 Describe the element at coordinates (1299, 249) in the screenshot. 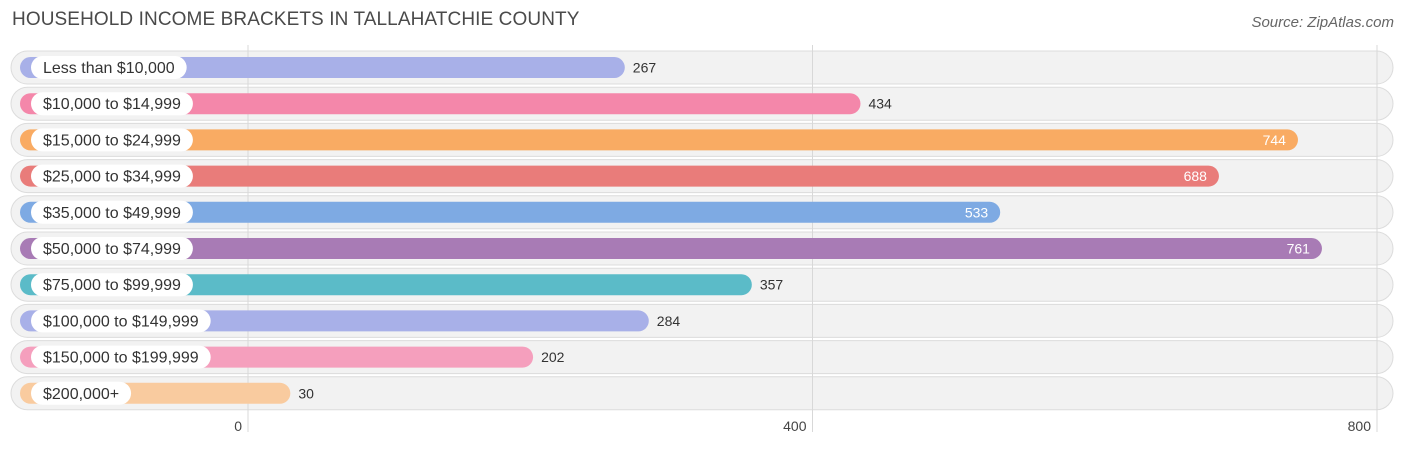

I see `value-label: 761` at that location.